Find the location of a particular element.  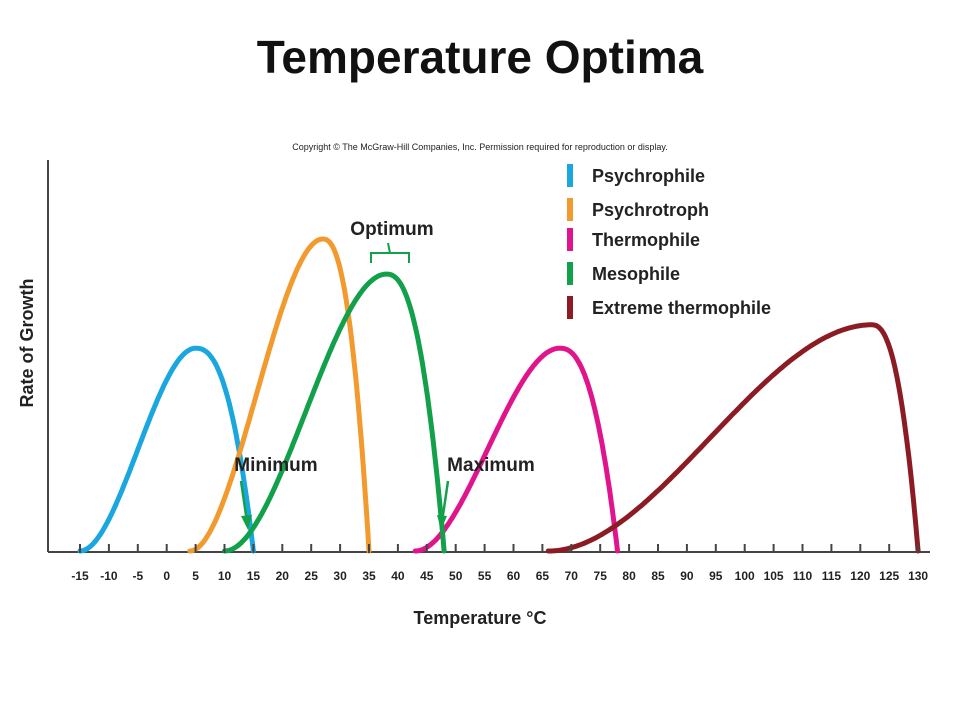

x-tick-label: 75 is located at coordinates (601, 576).